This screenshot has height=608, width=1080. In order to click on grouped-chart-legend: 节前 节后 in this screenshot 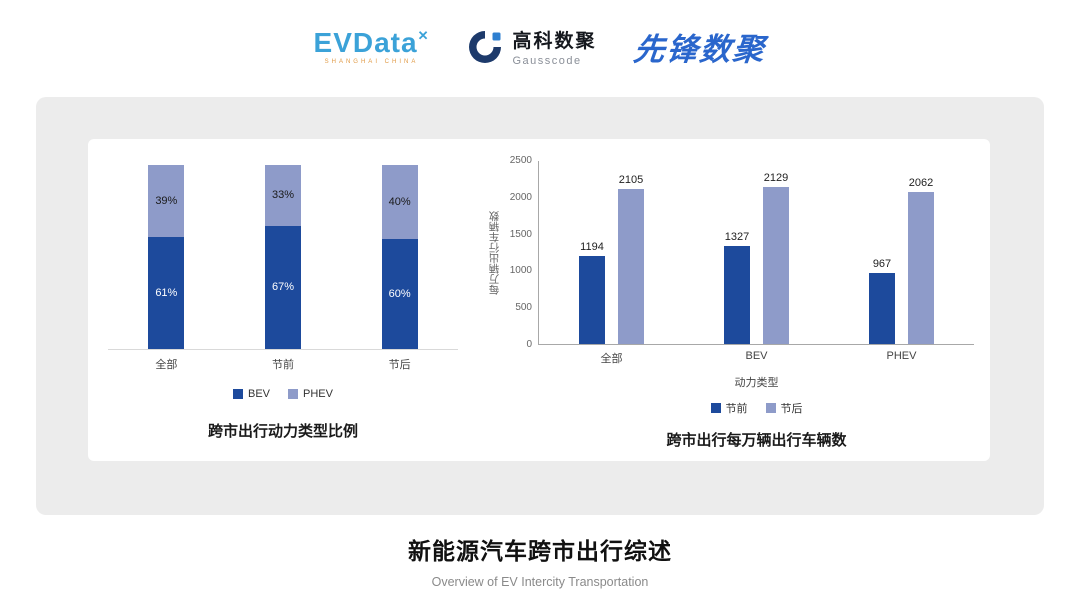, I will do `click(756, 408)`.